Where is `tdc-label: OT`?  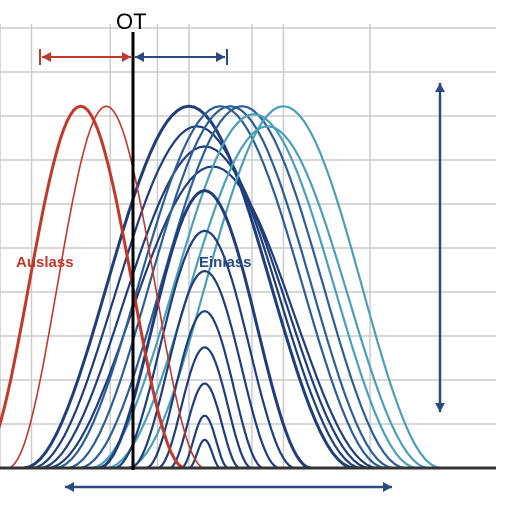 tdc-label: OT is located at coordinates (131, 21).